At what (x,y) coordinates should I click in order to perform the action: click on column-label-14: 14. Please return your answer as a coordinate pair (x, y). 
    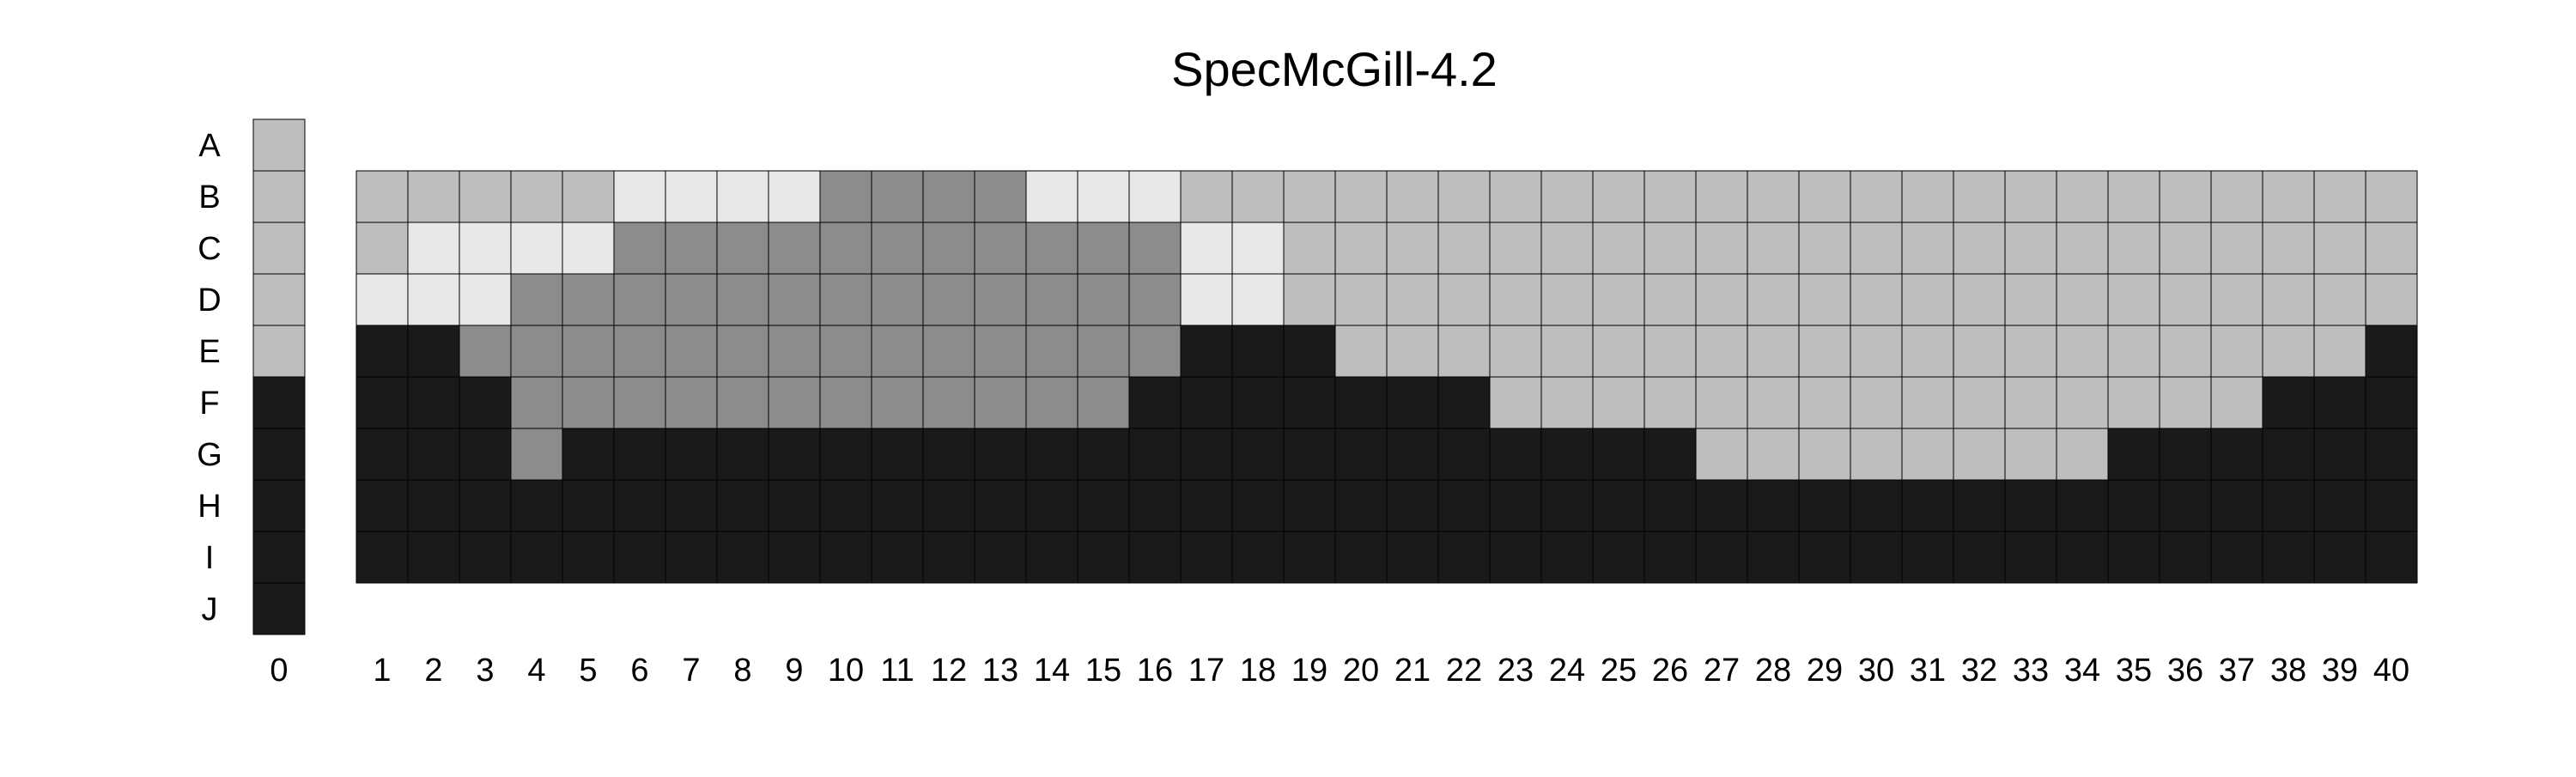
    Looking at the image, I should click on (1052, 671).